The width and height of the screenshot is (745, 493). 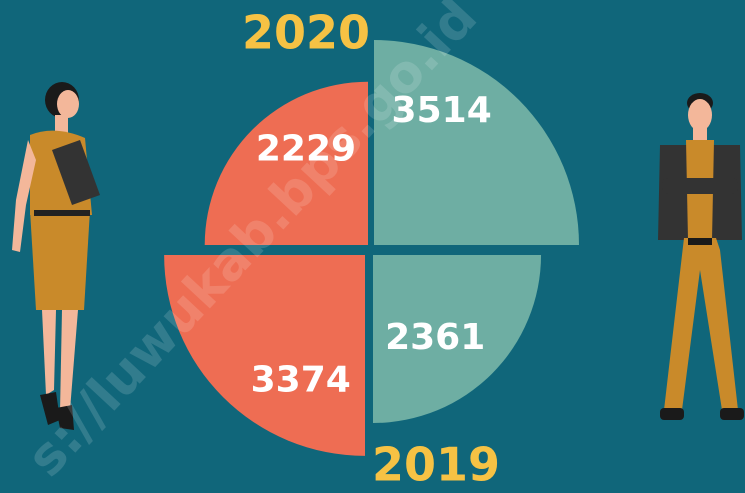 I want to click on value-label: 3514, so click(x=442, y=110).